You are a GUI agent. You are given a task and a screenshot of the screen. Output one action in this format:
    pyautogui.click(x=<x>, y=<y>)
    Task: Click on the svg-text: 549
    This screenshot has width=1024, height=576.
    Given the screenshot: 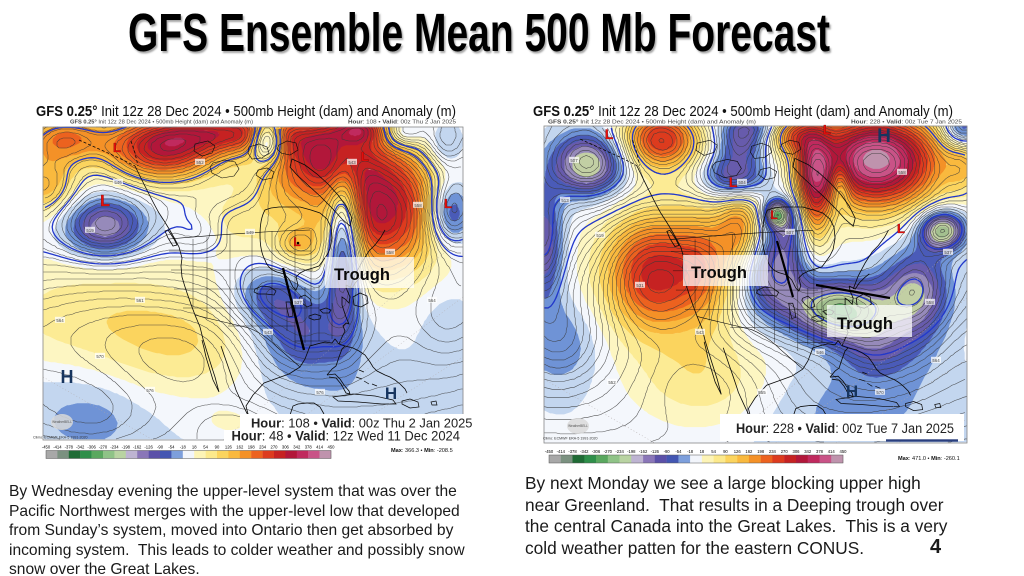 What is the action you would take?
    pyautogui.click(x=250, y=232)
    